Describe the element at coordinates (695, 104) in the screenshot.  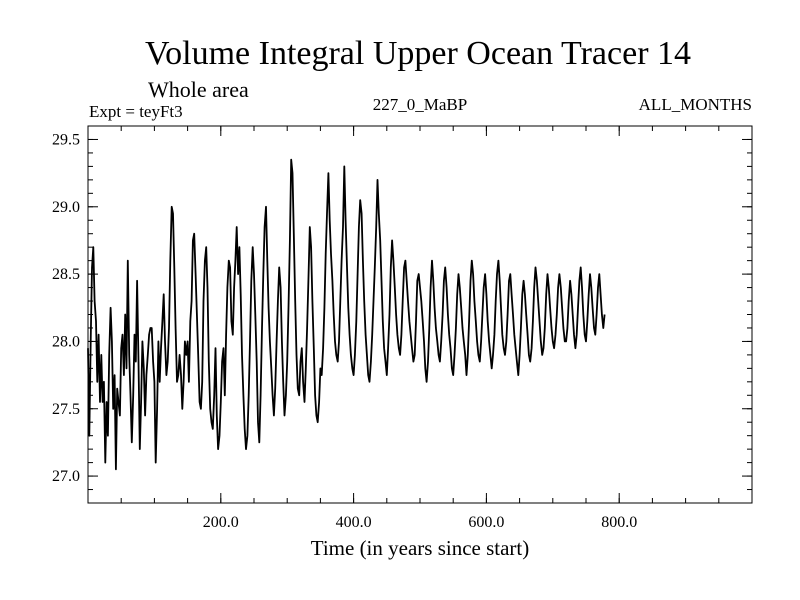
I see `period-label: ALL_MONTHS` at that location.